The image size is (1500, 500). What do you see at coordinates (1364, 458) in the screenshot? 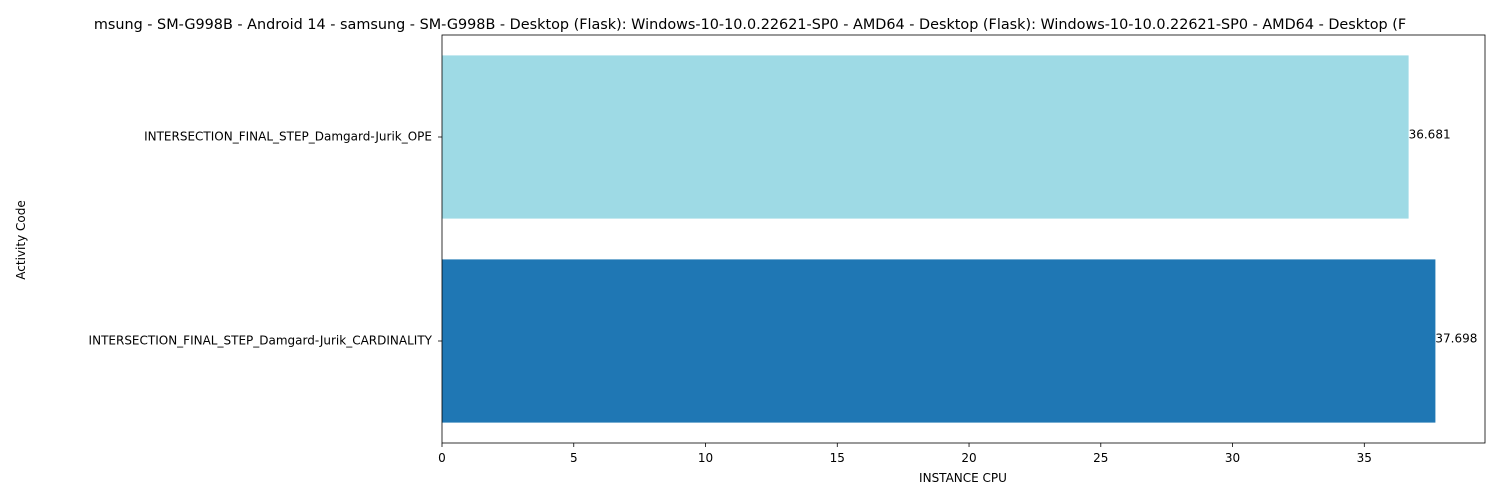
I see `x-tick-label: 35` at bounding box center [1364, 458].